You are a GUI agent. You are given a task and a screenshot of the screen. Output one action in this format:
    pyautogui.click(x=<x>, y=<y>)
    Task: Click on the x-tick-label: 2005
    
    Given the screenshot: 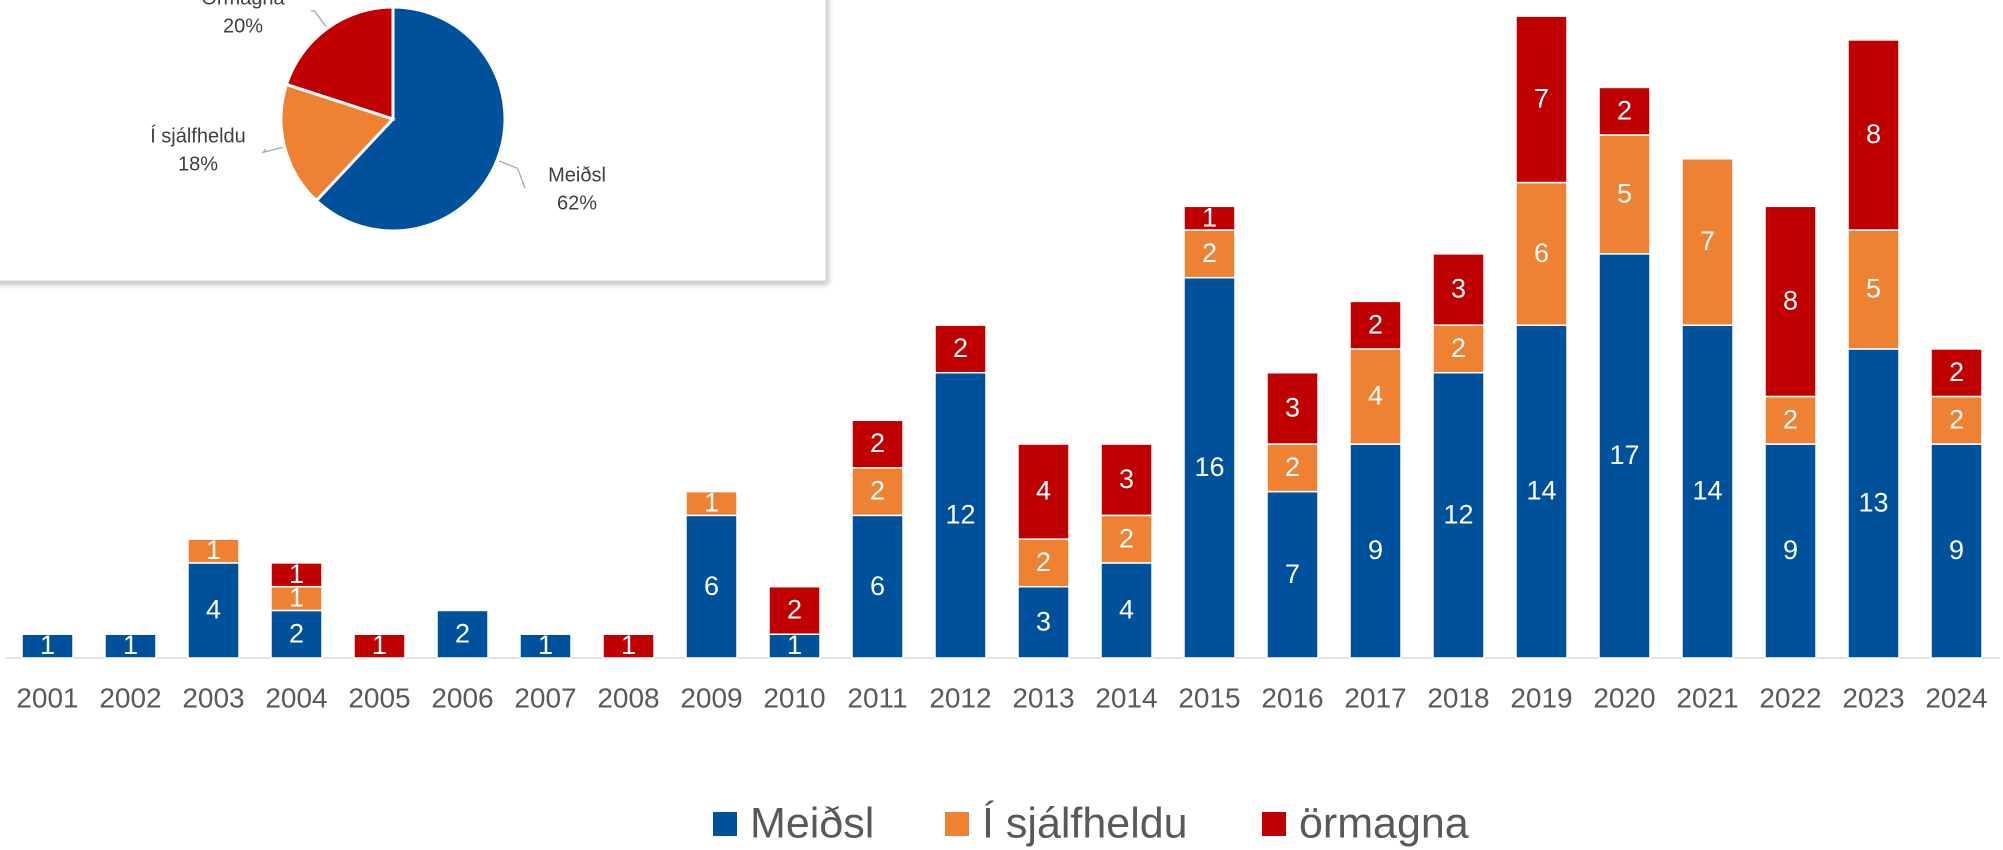 What is the action you would take?
    pyautogui.click(x=379, y=697)
    